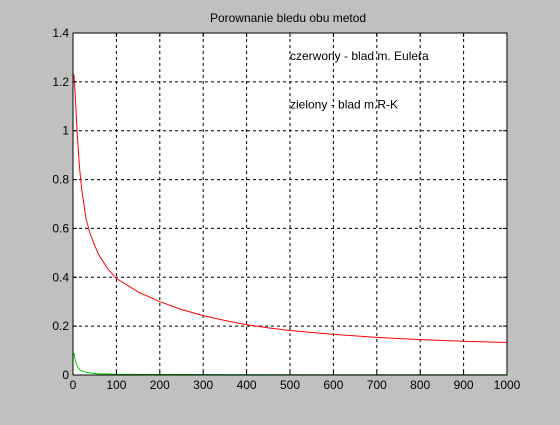 This screenshot has height=425, width=560. I want to click on annotation-1: czerwony - blad m. Eulera, so click(359, 56).